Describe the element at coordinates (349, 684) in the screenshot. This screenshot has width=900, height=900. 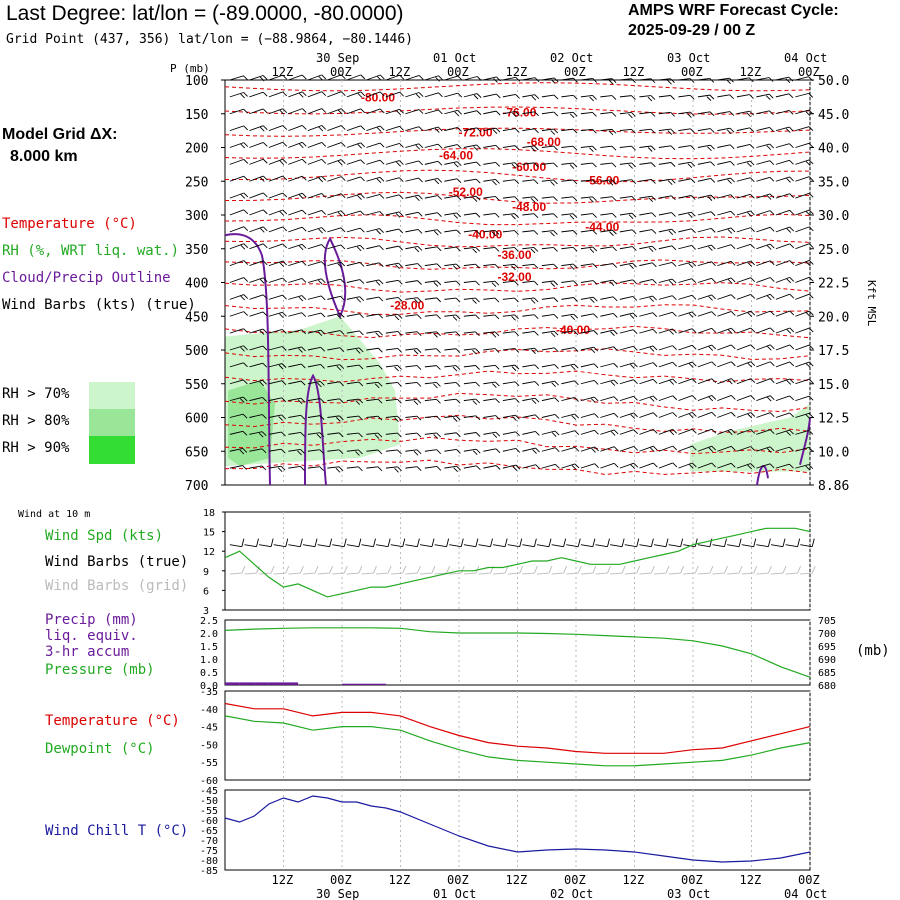
I see `precip-bar` at that location.